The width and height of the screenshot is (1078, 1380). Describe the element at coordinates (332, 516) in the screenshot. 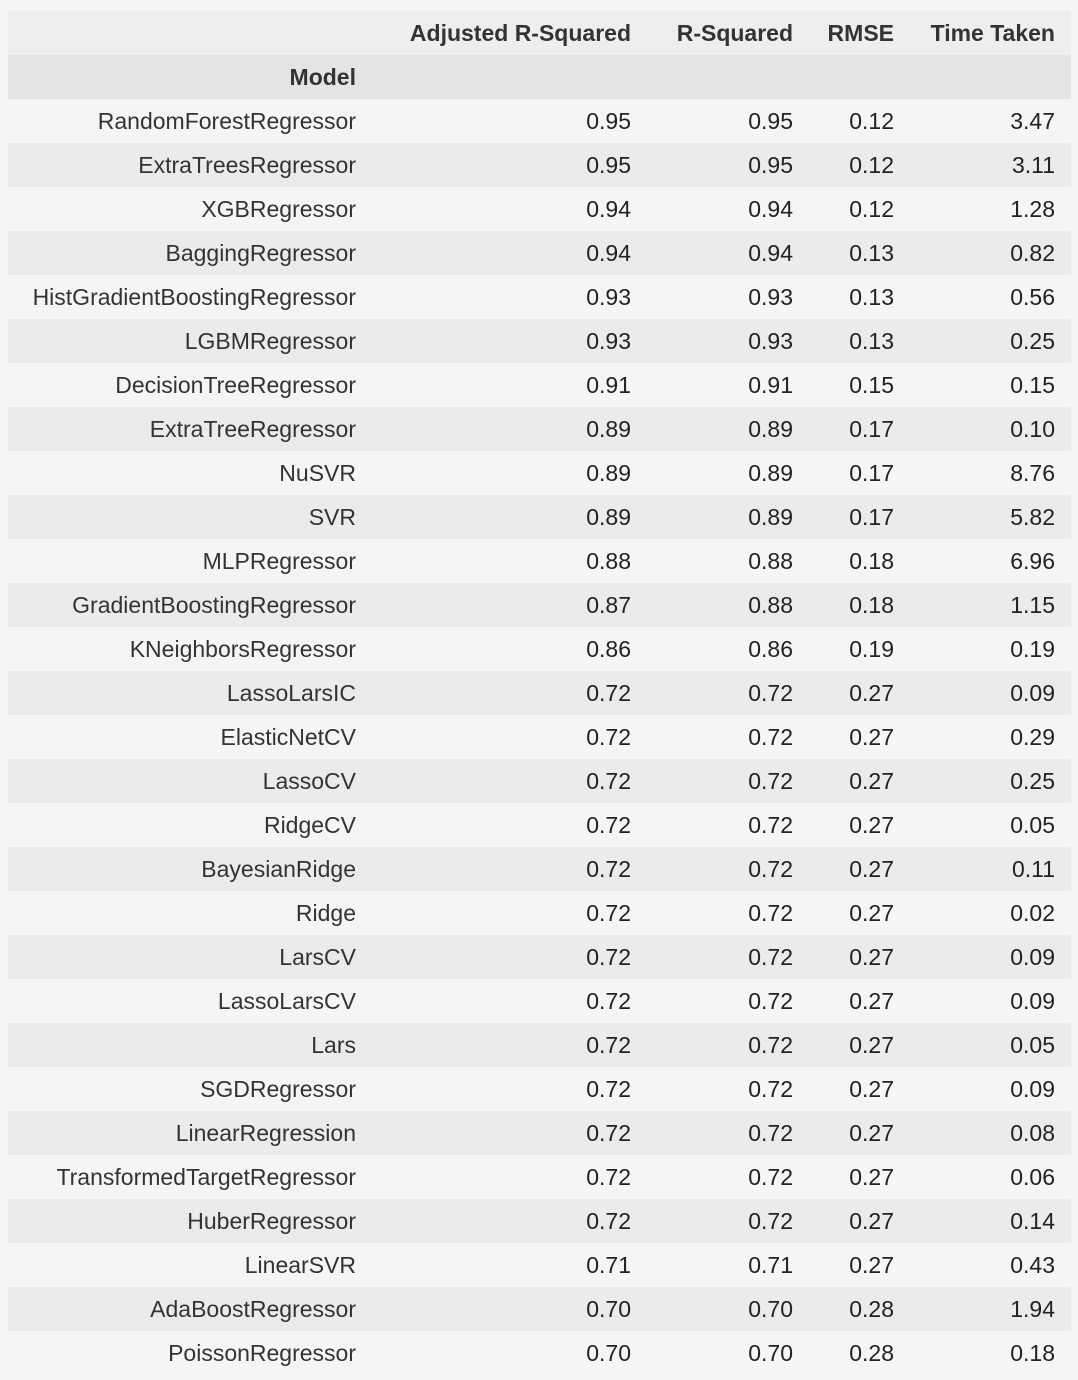

I see `model-name-cell: SVR` at that location.